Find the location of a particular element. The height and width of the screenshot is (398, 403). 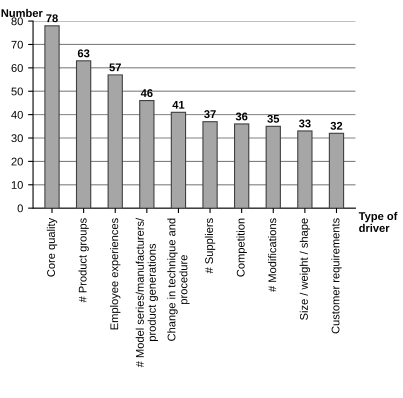

x-tick-label: Employee experiences is located at coordinates (115, 274).